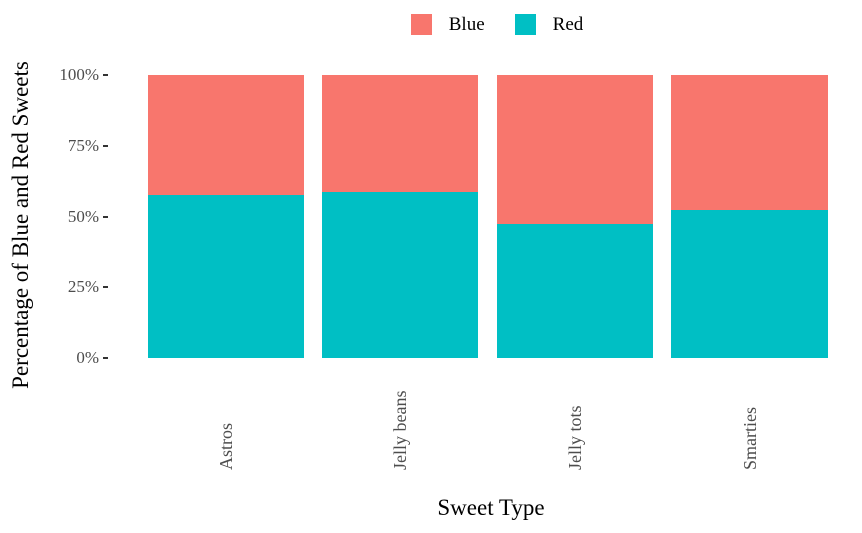 The width and height of the screenshot is (862, 533). I want to click on x-label-jelly-tots: Jelly tots, so click(575, 437).